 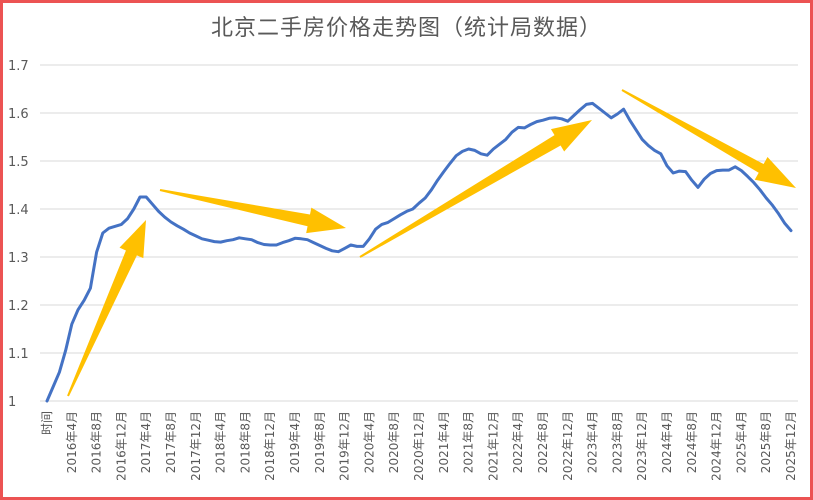 What do you see at coordinates (568, 446) in the screenshot?
I see `x-tick-label: 2022年12月` at bounding box center [568, 446].